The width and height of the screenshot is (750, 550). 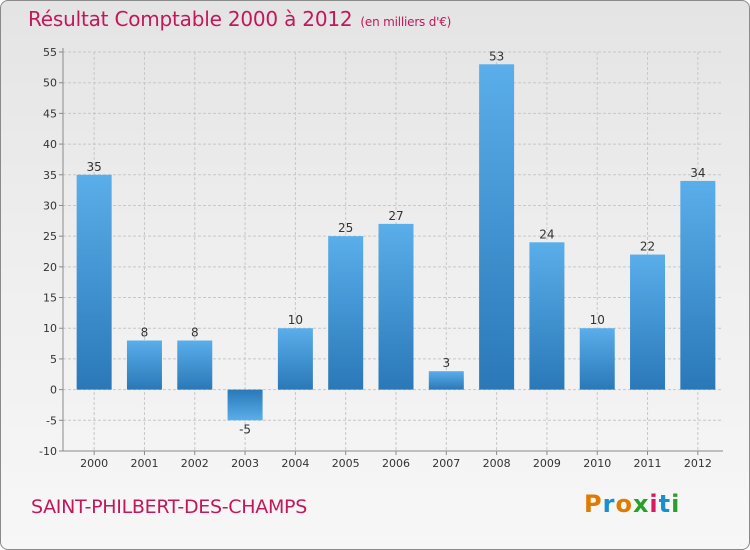 I want to click on x-tick-label: 2009, so click(x=547, y=463).